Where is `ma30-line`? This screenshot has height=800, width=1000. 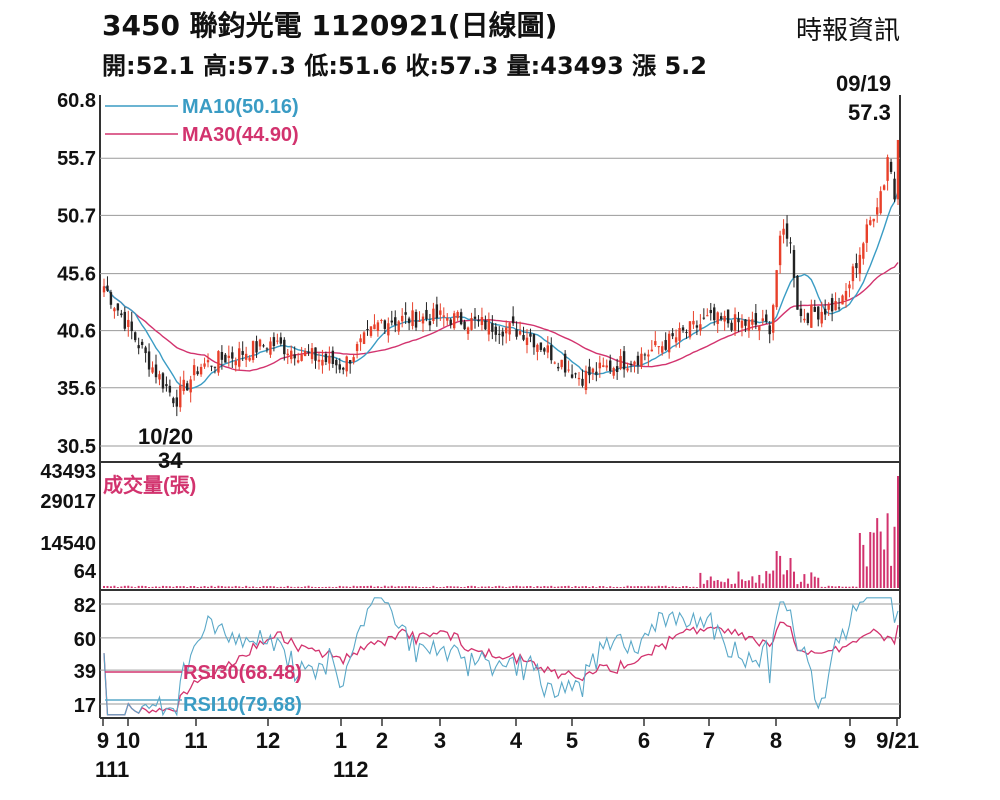 ma30-line is located at coordinates (501, 317).